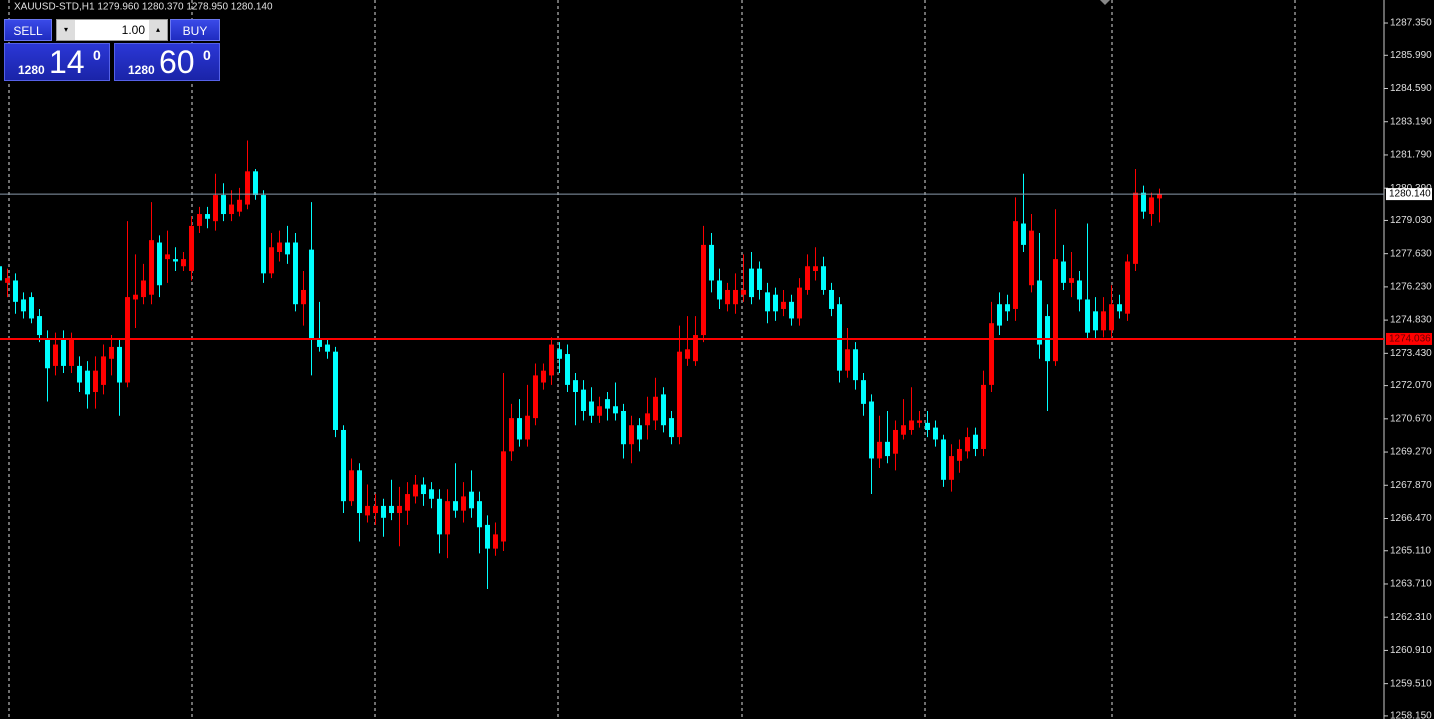 The width and height of the screenshot is (1434, 719). Describe the element at coordinates (195, 30) in the screenshot. I see `buy-button: BUY` at that location.